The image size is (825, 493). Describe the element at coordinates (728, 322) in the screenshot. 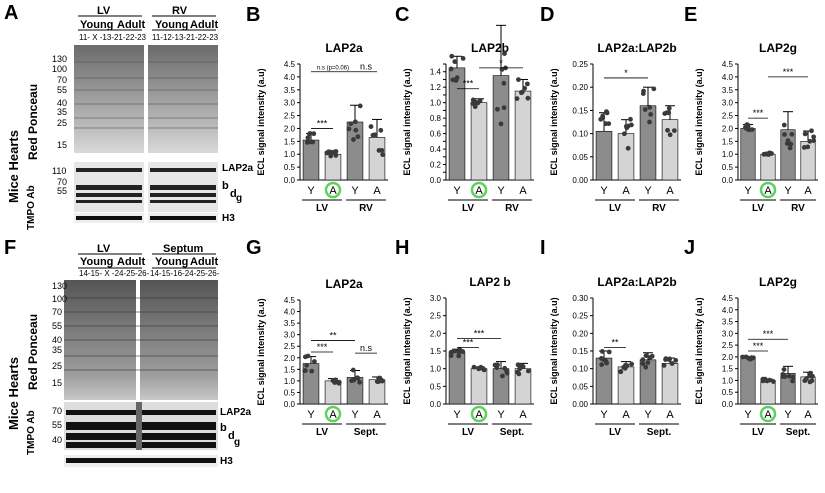

I see `chart-j-ytick-label: 3.5` at that location.